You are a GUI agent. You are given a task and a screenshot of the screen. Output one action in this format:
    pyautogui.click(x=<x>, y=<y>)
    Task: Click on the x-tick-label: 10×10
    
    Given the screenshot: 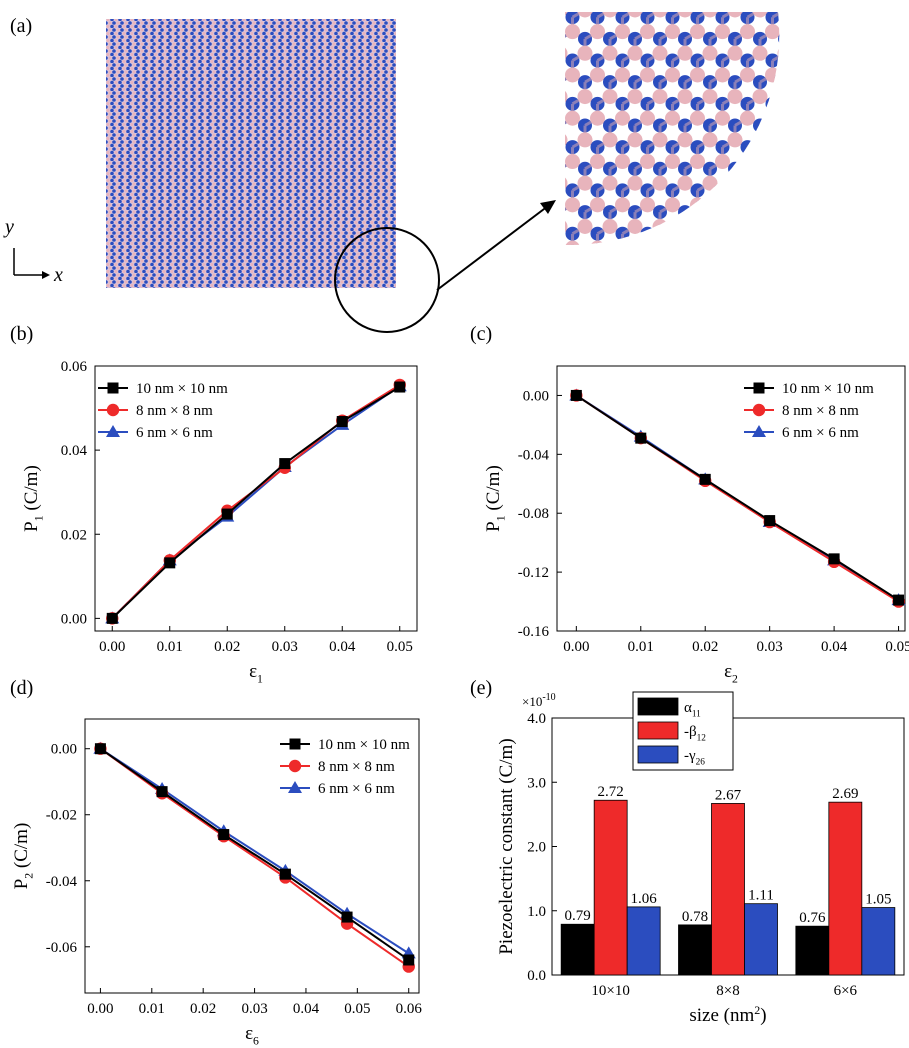 What is the action you would take?
    pyautogui.click(x=610, y=991)
    